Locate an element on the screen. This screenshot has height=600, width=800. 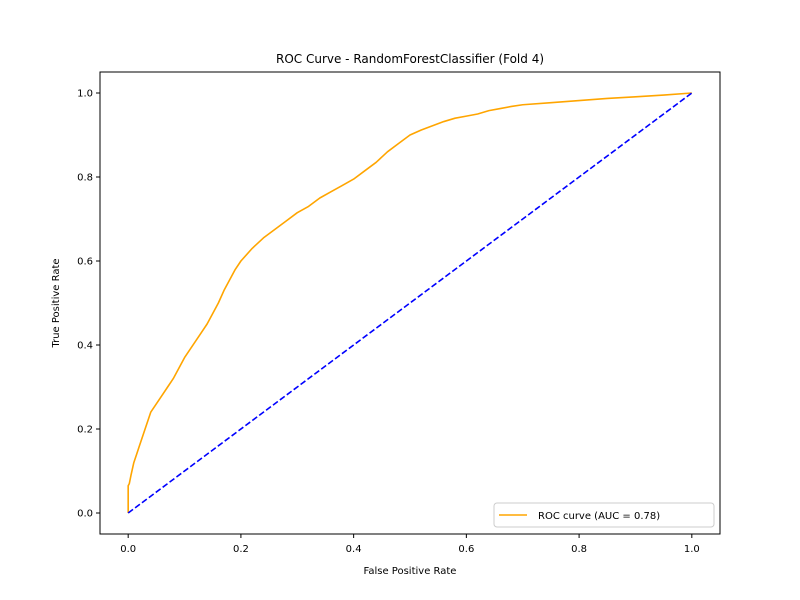
x-tick-label: 0.2 is located at coordinates (241, 549).